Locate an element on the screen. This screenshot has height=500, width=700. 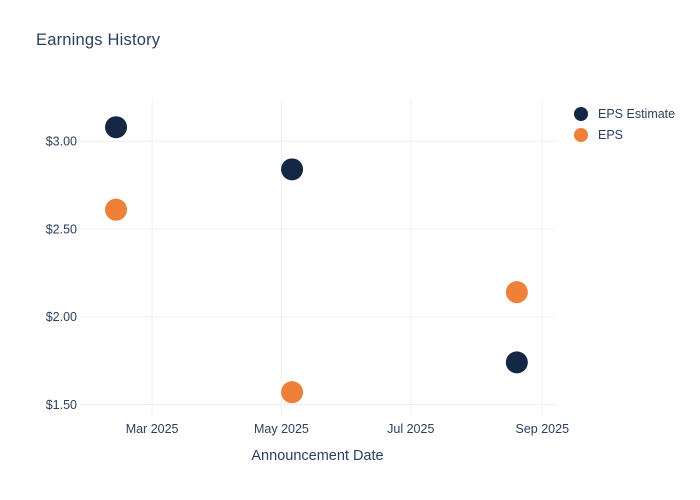
x-tick-label: Sep 2025 is located at coordinates (543, 429).